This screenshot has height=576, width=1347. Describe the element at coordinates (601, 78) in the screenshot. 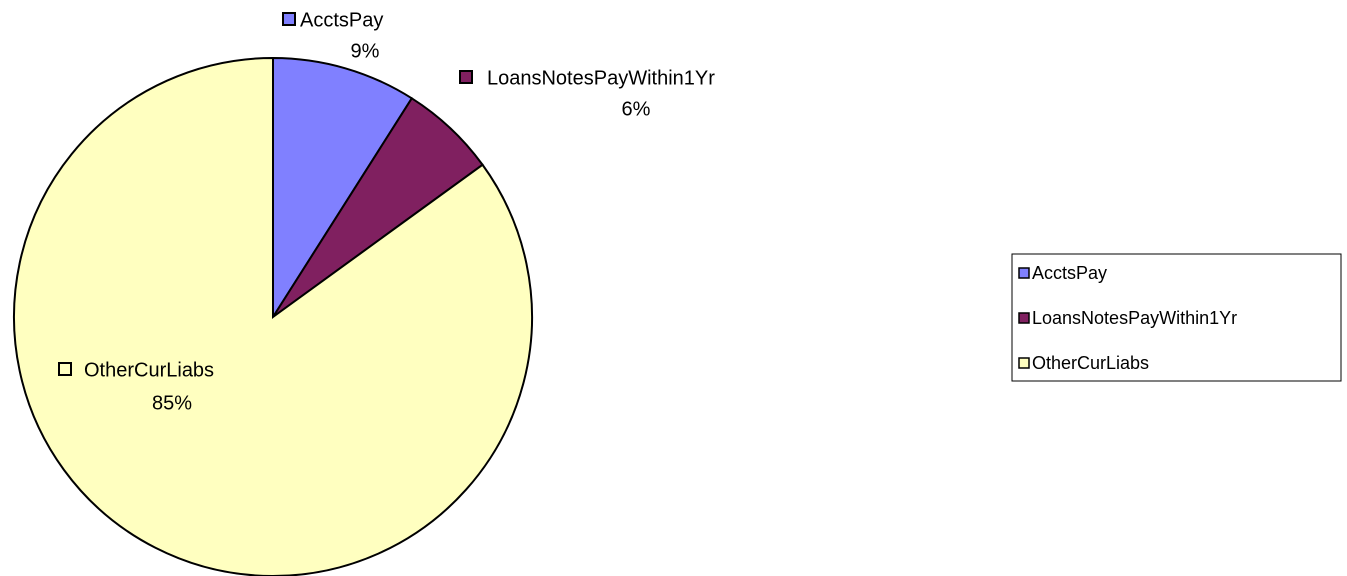

I see `data-label-name: LoansNotesPayWithin1Yr` at that location.